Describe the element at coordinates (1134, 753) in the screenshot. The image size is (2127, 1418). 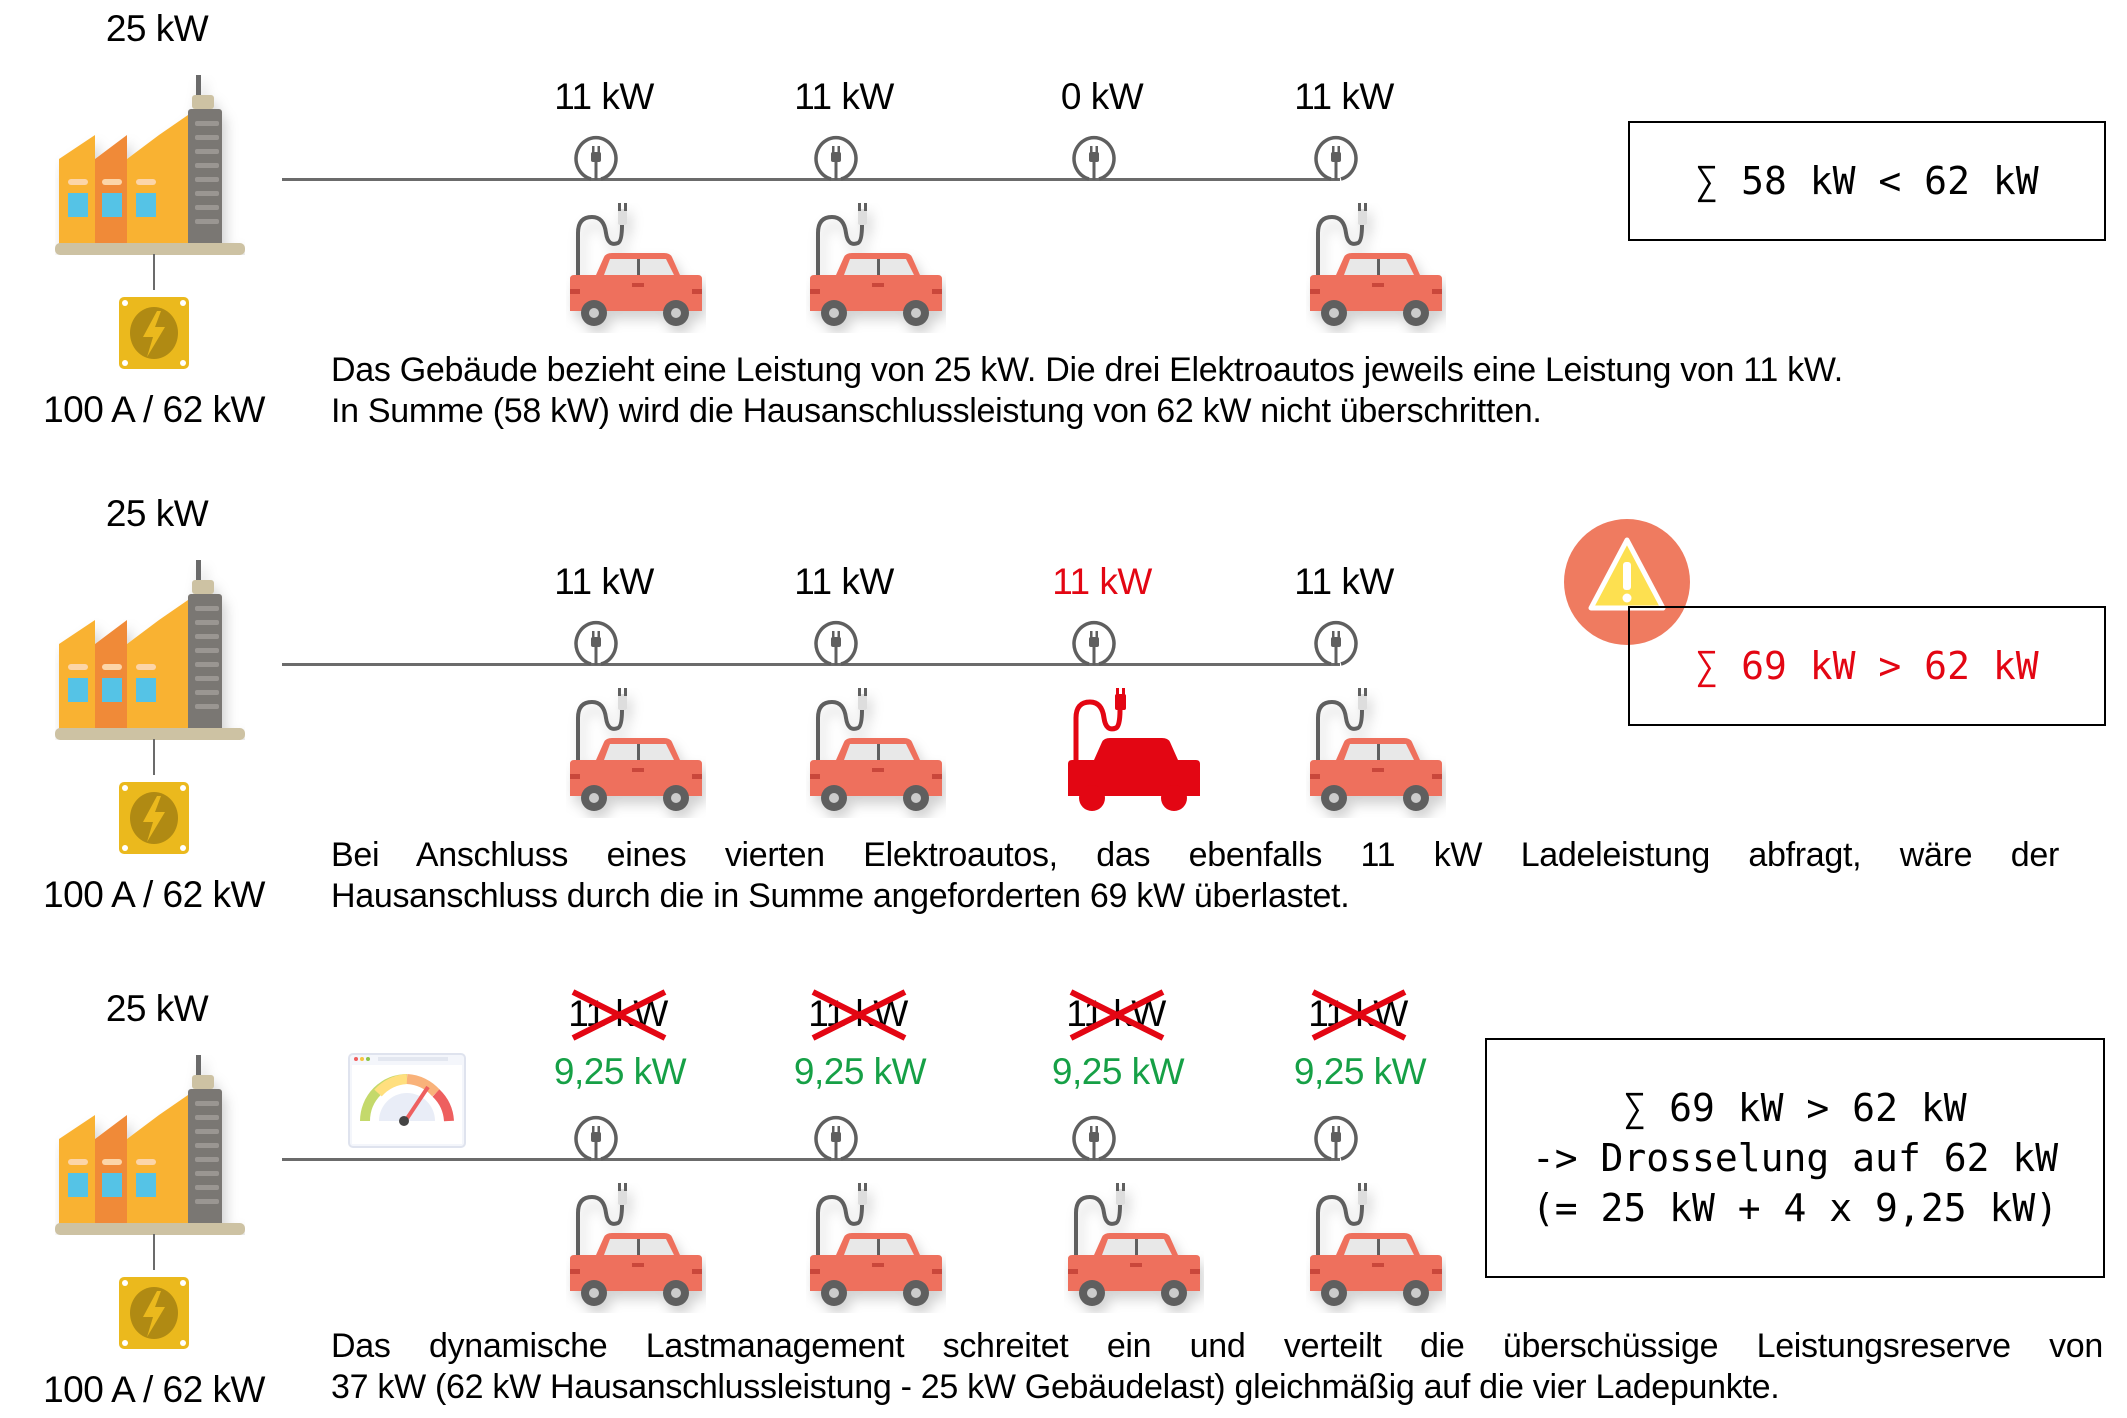
I see `overloading-ev-icon` at that location.